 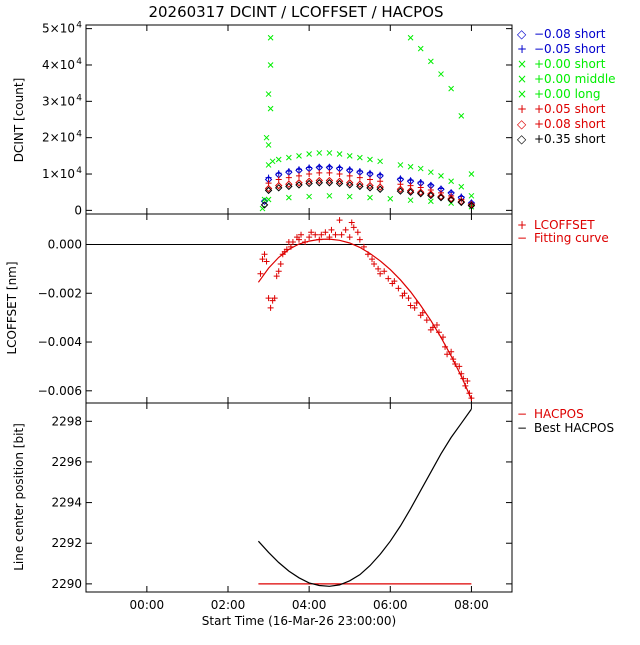 What do you see at coordinates (147, 605) in the screenshot?
I see `x-tick-label: 00:00` at bounding box center [147, 605].